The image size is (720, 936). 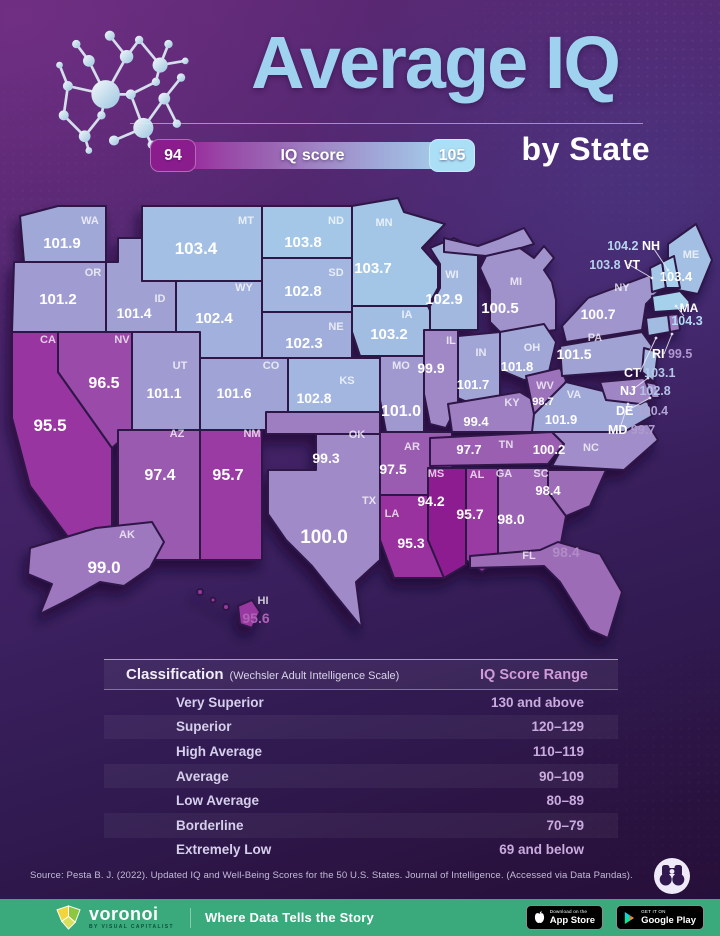 What do you see at coordinates (686, 321) in the screenshot?
I see `state-value-MA: 104.3` at bounding box center [686, 321].